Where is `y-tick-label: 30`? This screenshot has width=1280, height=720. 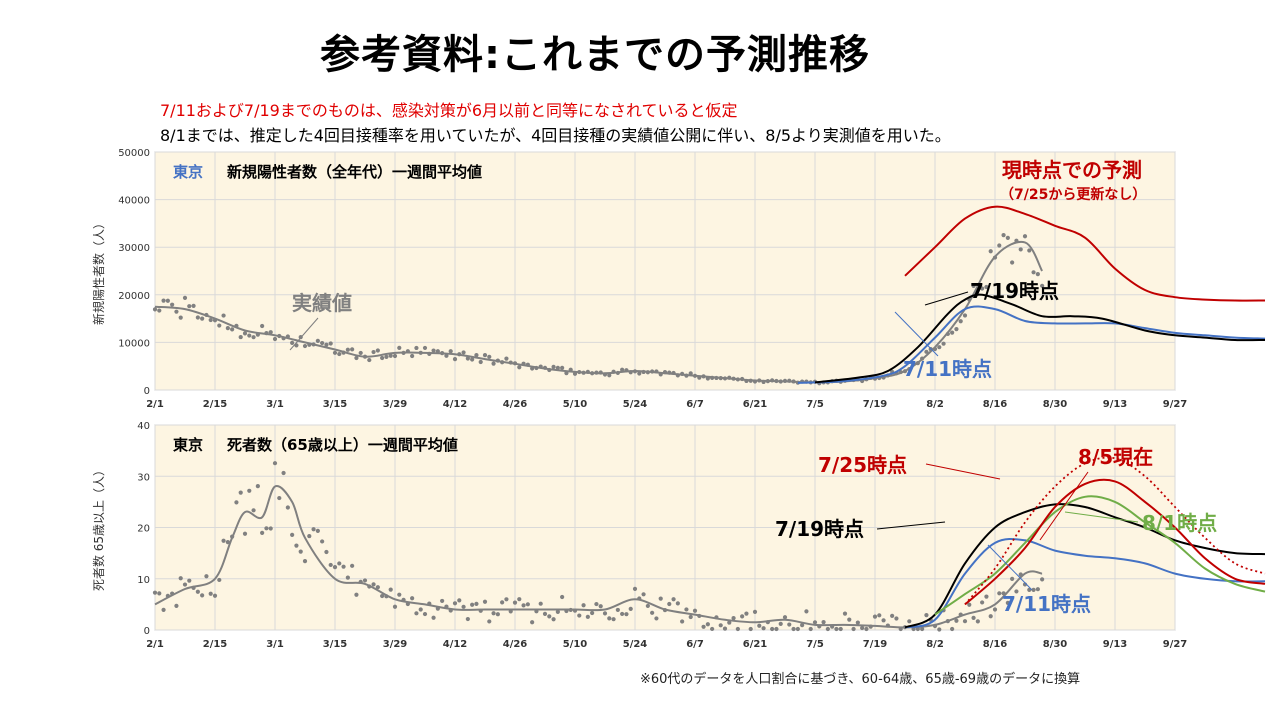
y-tick-label: 30 is located at coordinates (143, 477).